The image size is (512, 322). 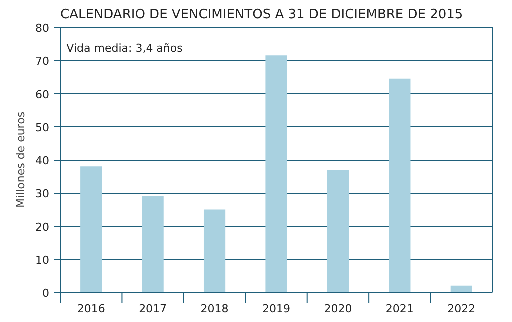 What do you see at coordinates (43, 227) in the screenshot?
I see `y-tick-label: 20` at bounding box center [43, 227].